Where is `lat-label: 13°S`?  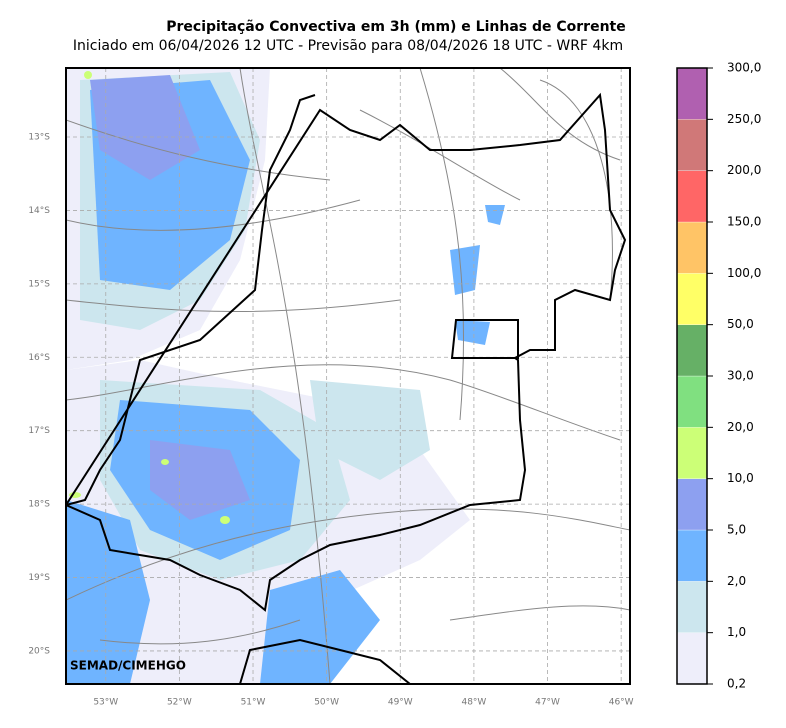
lat-label: 13°S is located at coordinates (39, 138).